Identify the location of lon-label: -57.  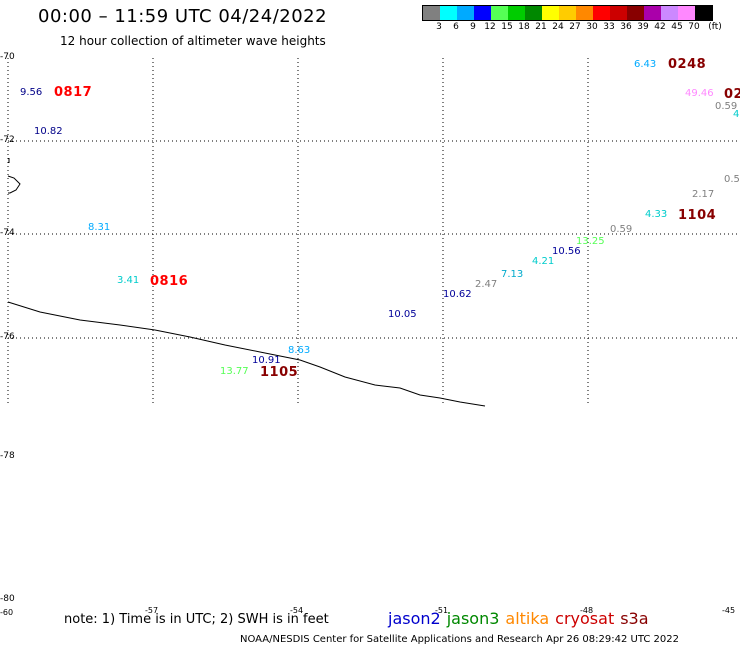
(152, 610).